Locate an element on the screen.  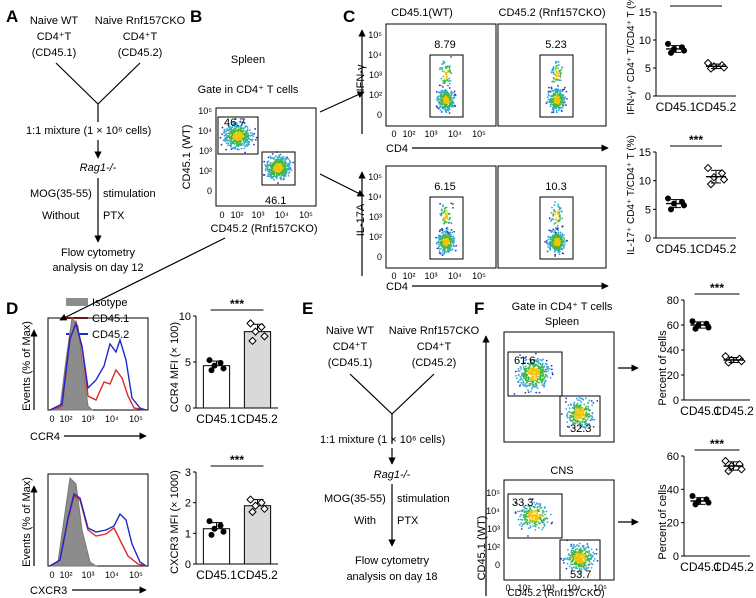
cxcr3-isotype-curve is located at coordinates (73, 521).